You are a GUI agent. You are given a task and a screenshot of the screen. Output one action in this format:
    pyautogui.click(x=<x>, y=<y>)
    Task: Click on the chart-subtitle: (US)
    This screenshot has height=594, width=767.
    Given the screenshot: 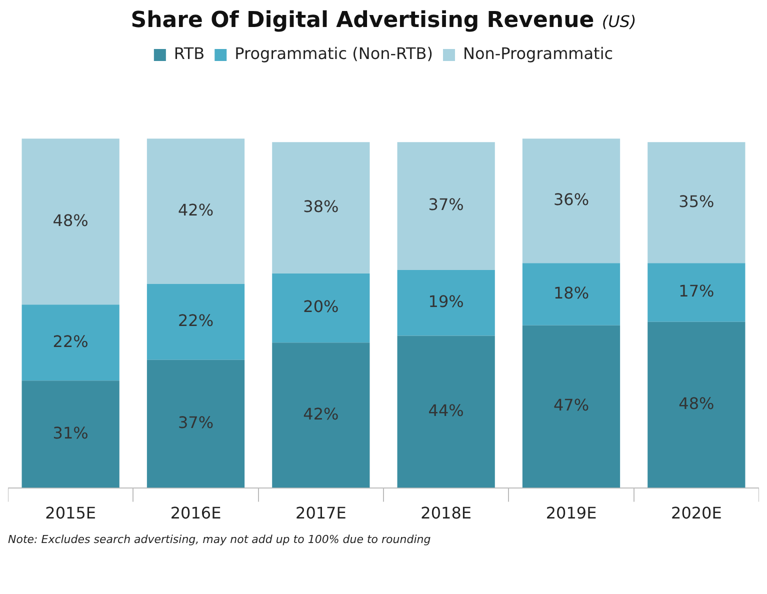 What is the action you would take?
    pyautogui.click(x=619, y=21)
    